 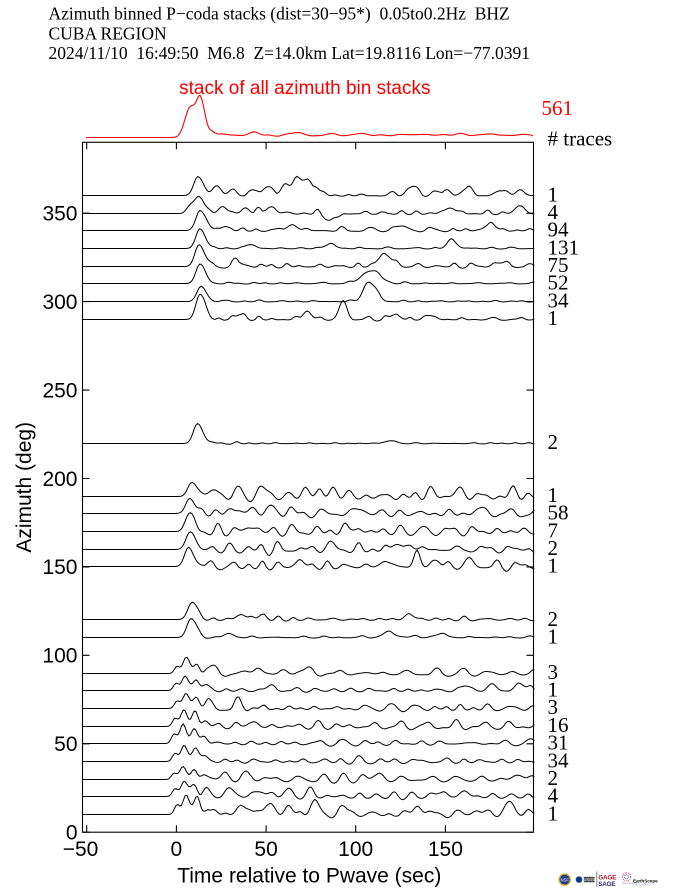 What do you see at coordinates (304, 88) in the screenshot?
I see `svg-text:stack of all azimuth bin stack: stack of all azimuth bin stacks` at bounding box center [304, 88].